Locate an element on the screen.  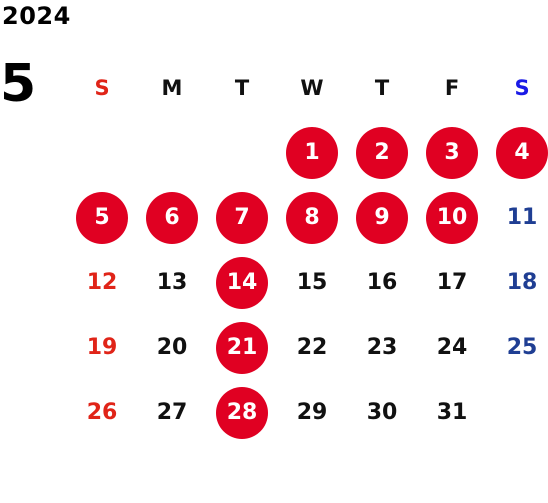
day-number: 29 is located at coordinates (312, 412).